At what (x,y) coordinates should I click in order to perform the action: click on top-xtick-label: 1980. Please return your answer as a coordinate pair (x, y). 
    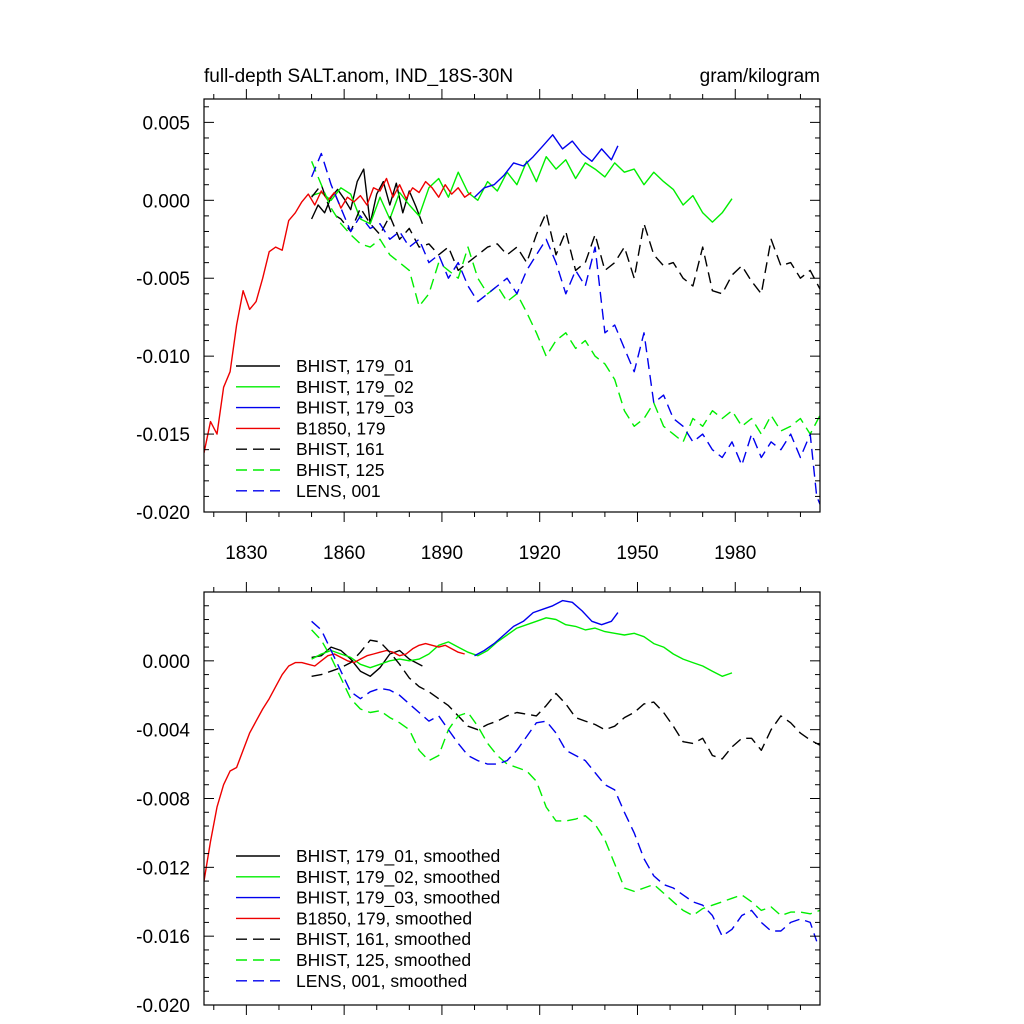
    Looking at the image, I should click on (735, 553).